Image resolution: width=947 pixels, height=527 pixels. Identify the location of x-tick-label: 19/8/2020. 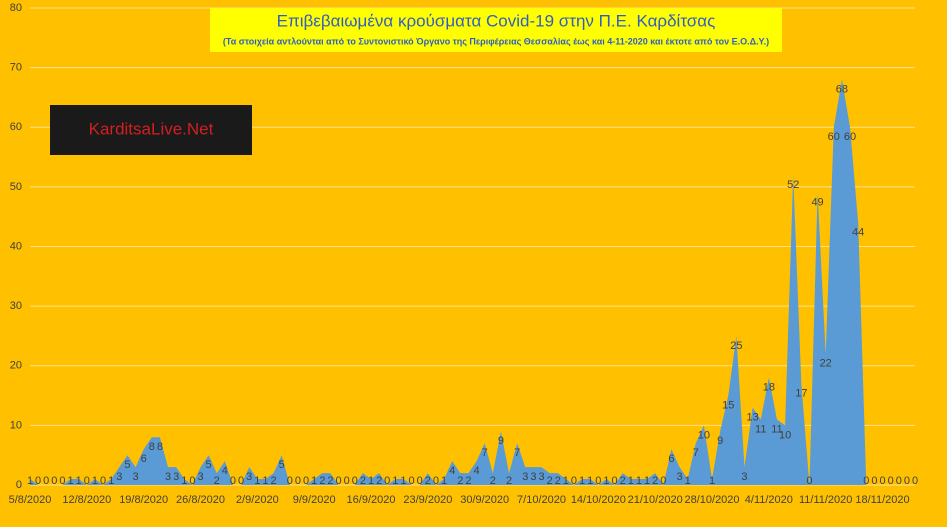
(143, 500).